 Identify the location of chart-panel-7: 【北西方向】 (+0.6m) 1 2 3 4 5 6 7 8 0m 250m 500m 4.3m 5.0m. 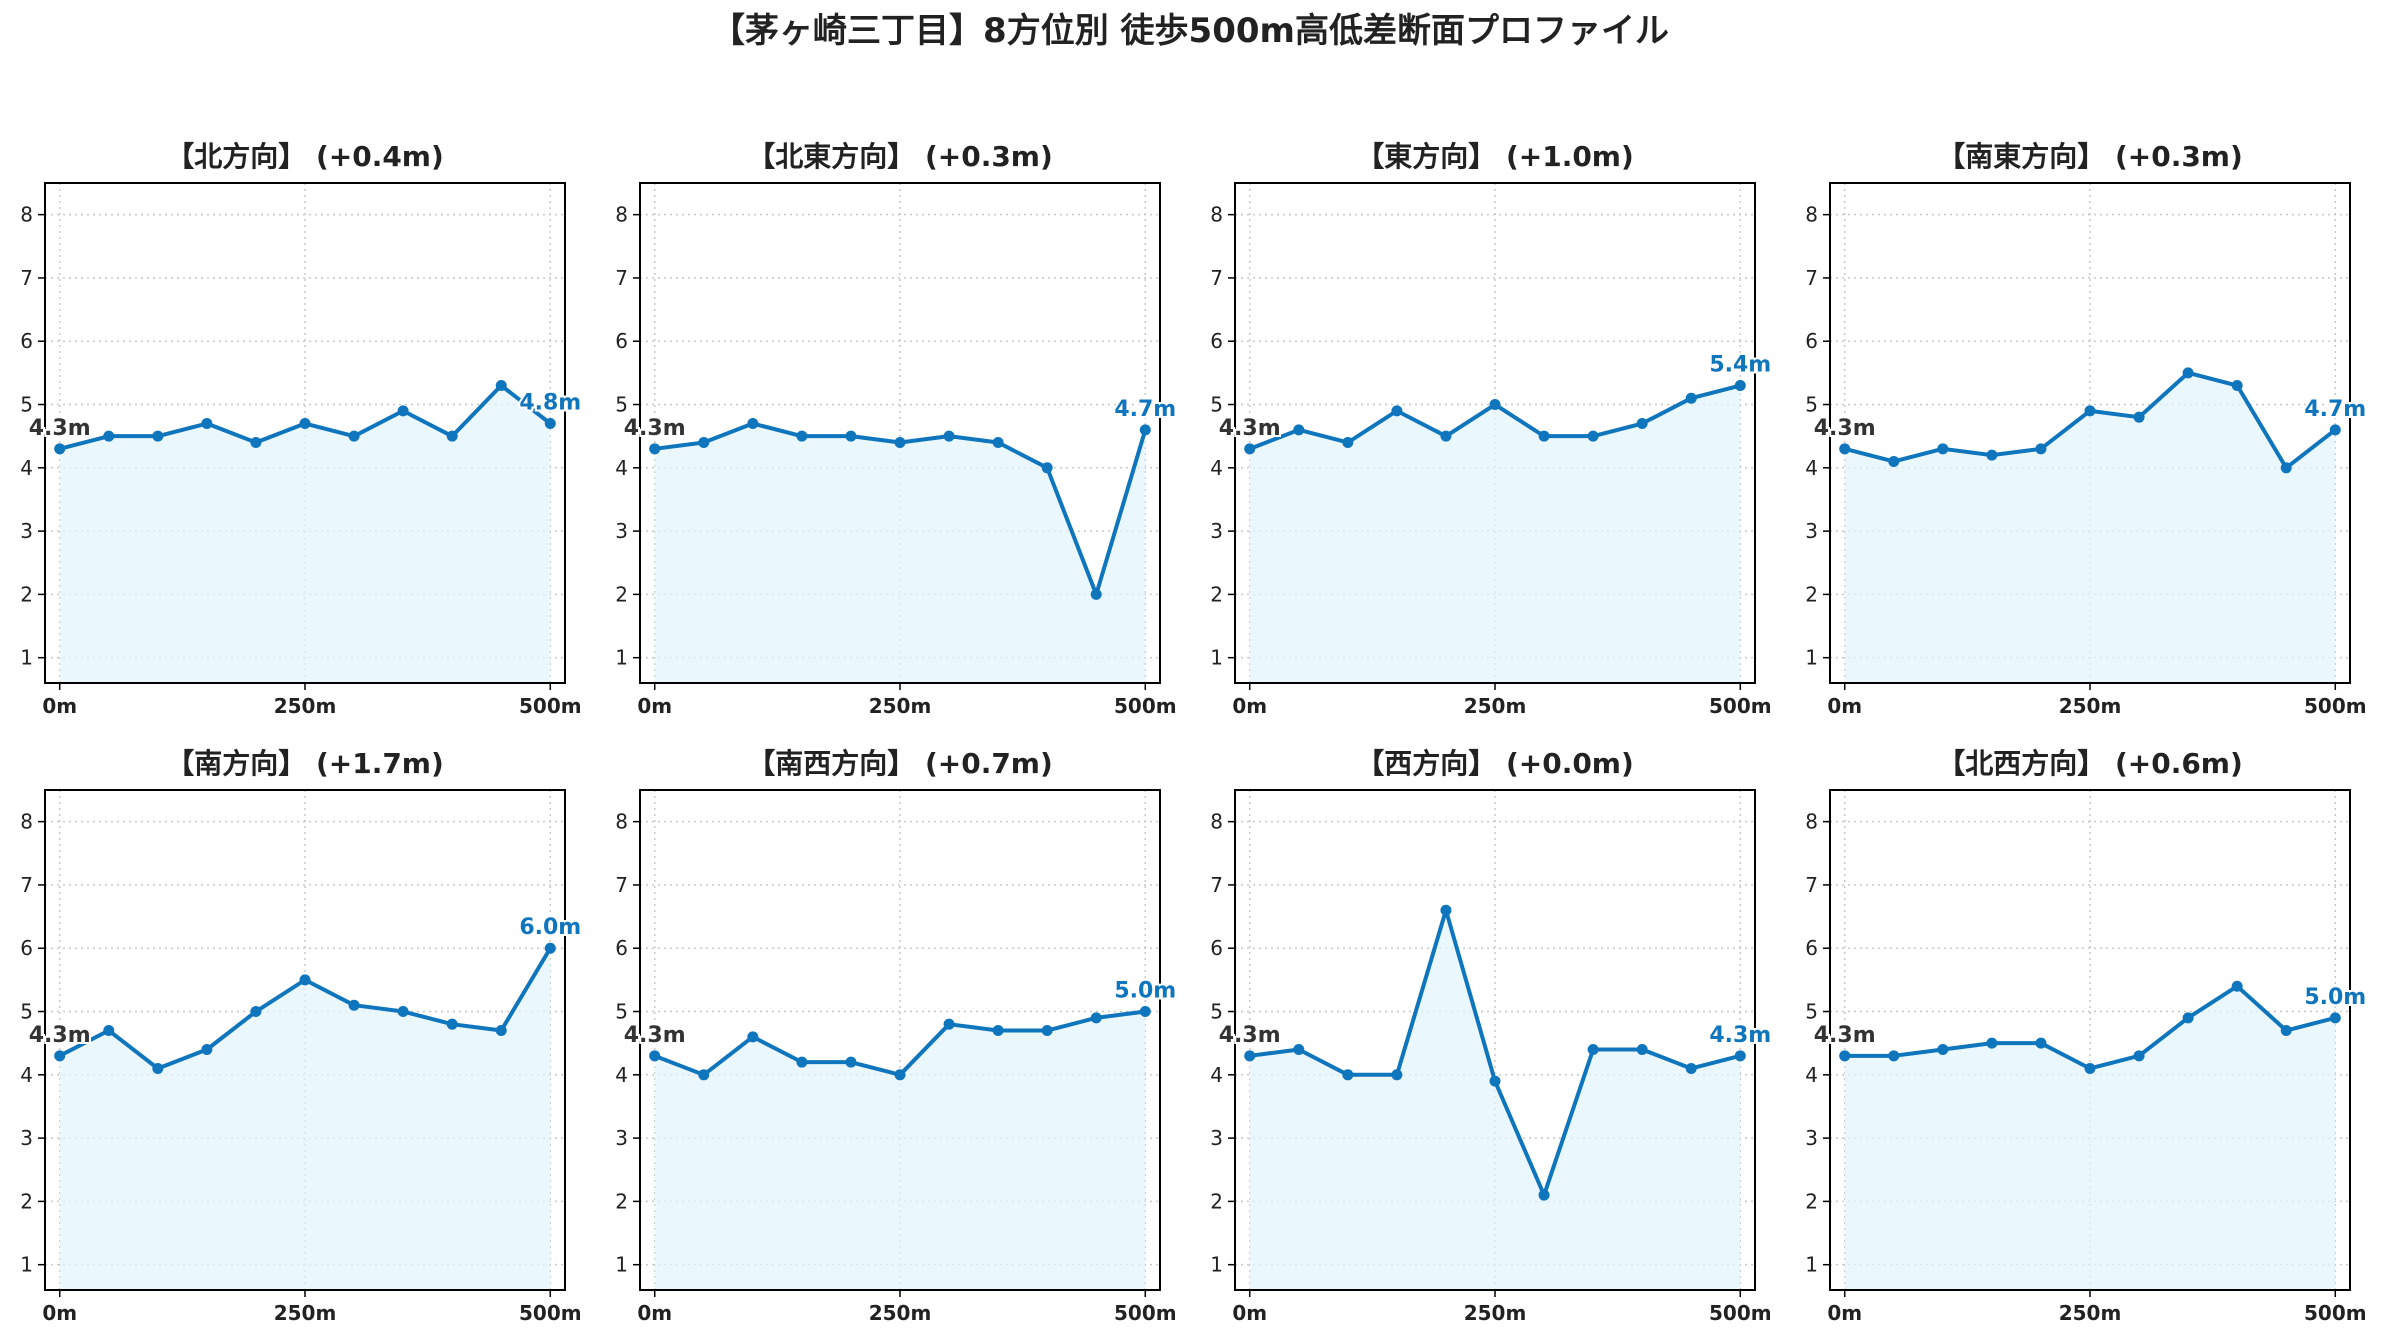
(2086, 1036).